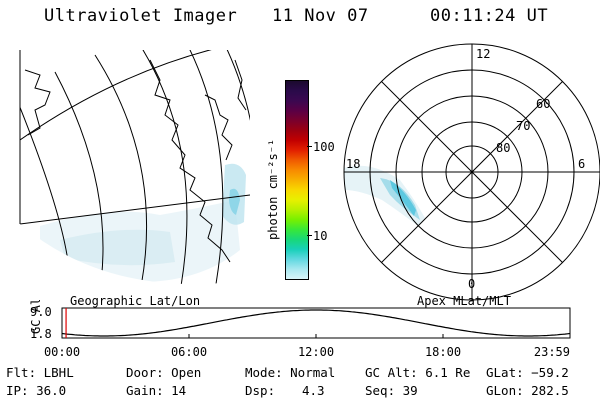  I want to click on dsp-label: Dsp:, so click(260, 390).